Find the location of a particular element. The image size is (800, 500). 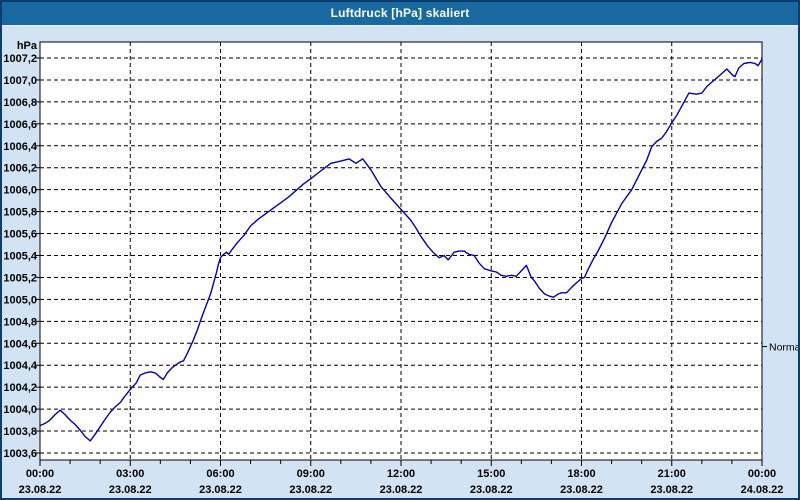

y-tick-label: 1006,8 is located at coordinates (20, 103).